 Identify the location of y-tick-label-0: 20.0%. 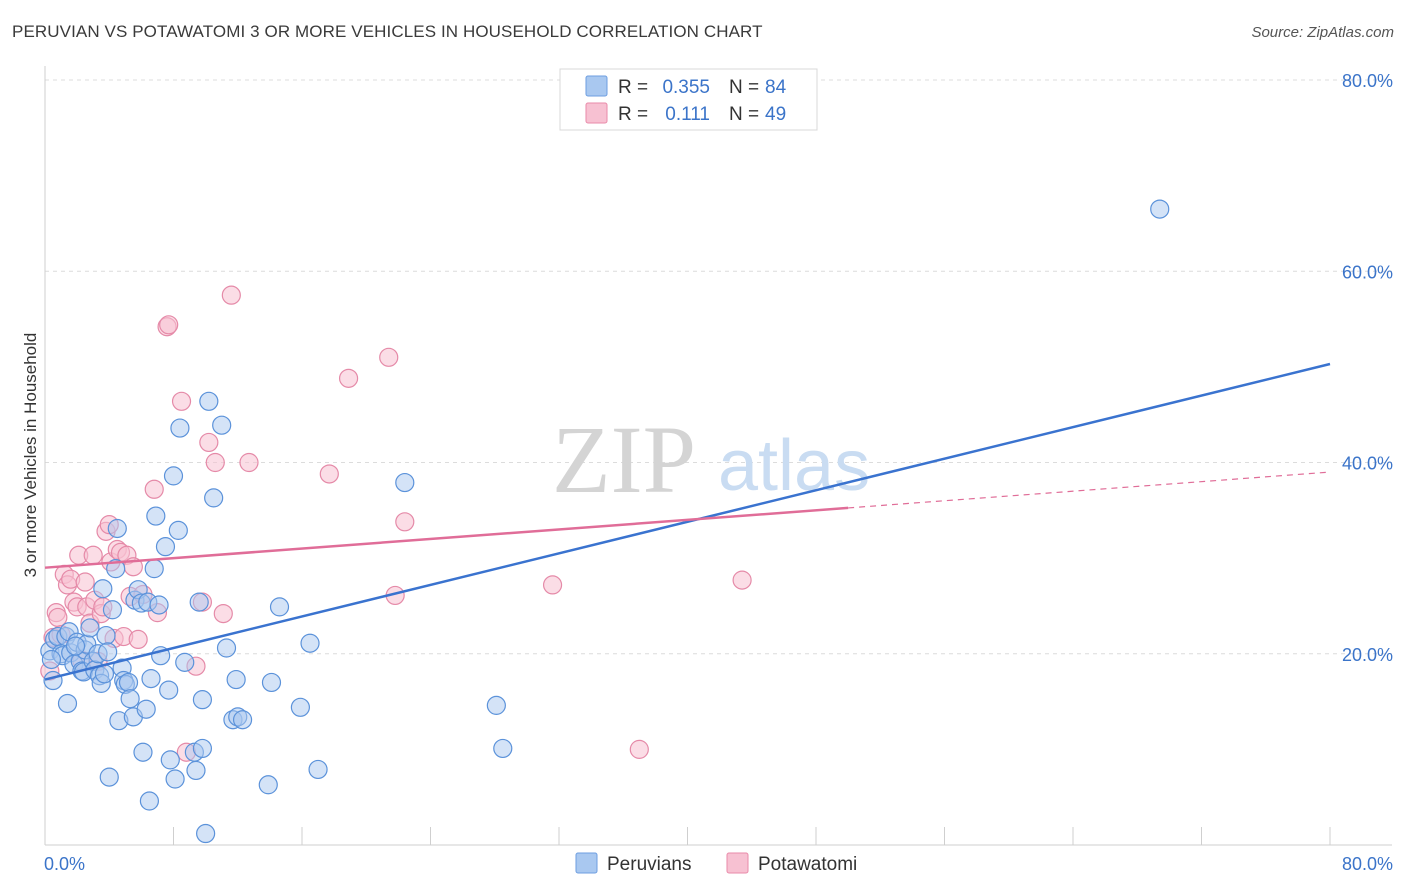
(1367, 655).